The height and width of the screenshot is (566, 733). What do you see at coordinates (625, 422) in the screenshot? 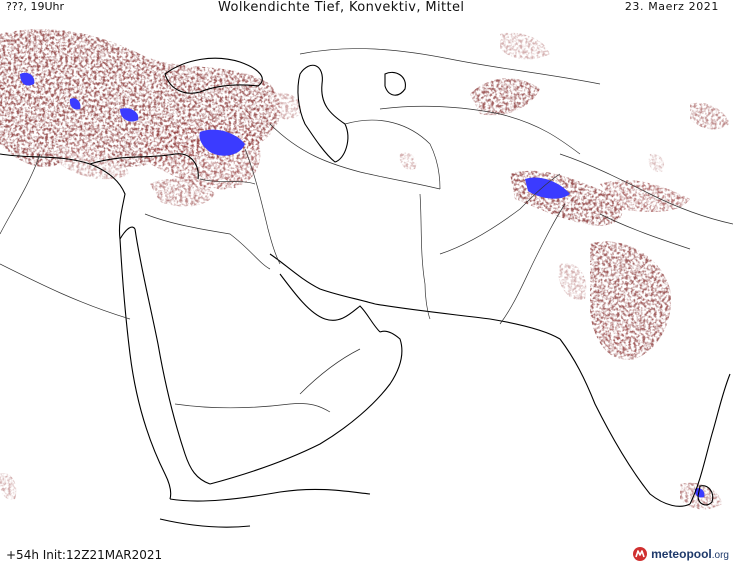
I see `coast-india-west` at bounding box center [625, 422].